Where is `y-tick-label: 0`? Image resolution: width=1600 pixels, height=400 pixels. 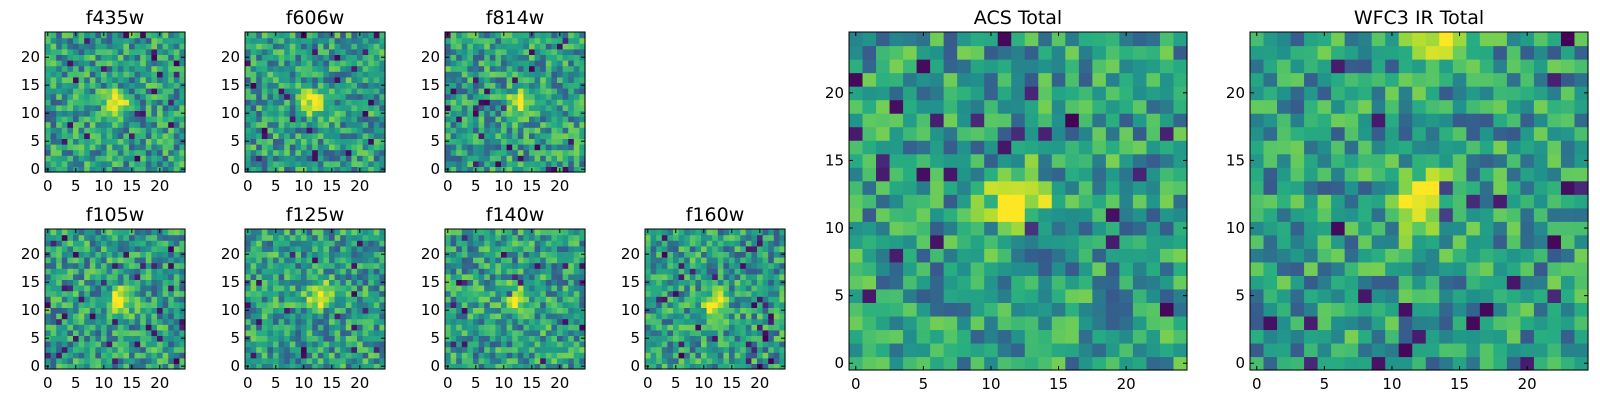 y-tick-label: 0 is located at coordinates (435, 366).